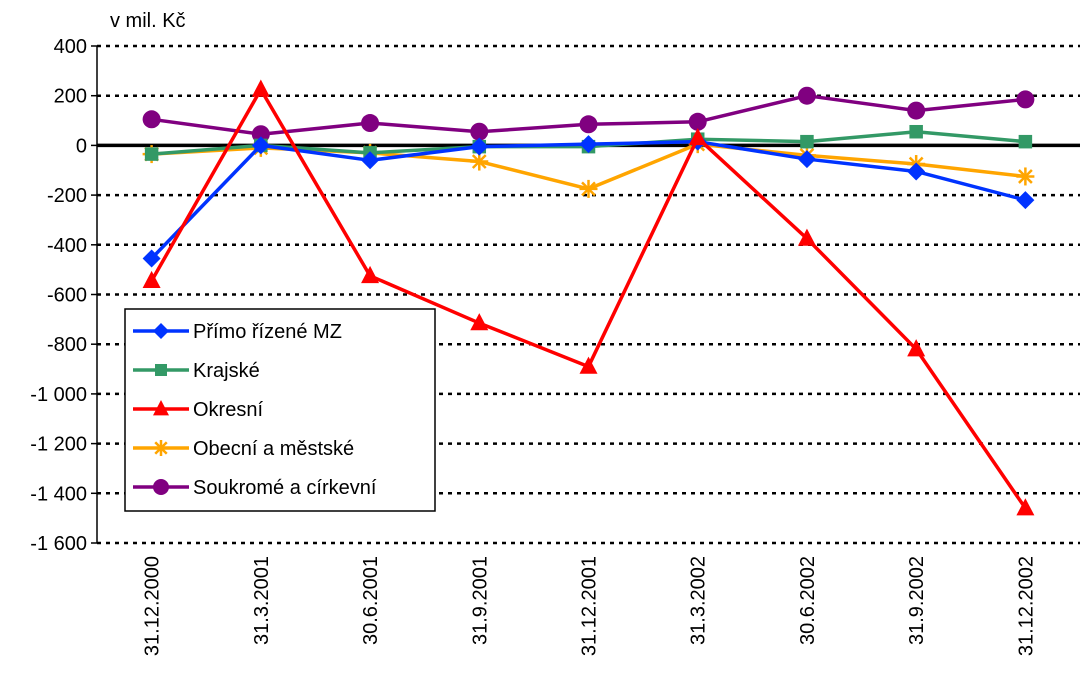 Image resolution: width=1082 pixels, height=697 pixels. Describe the element at coordinates (148, 21) in the screenshot. I see `y-unit-label: v mil. Kč` at that location.